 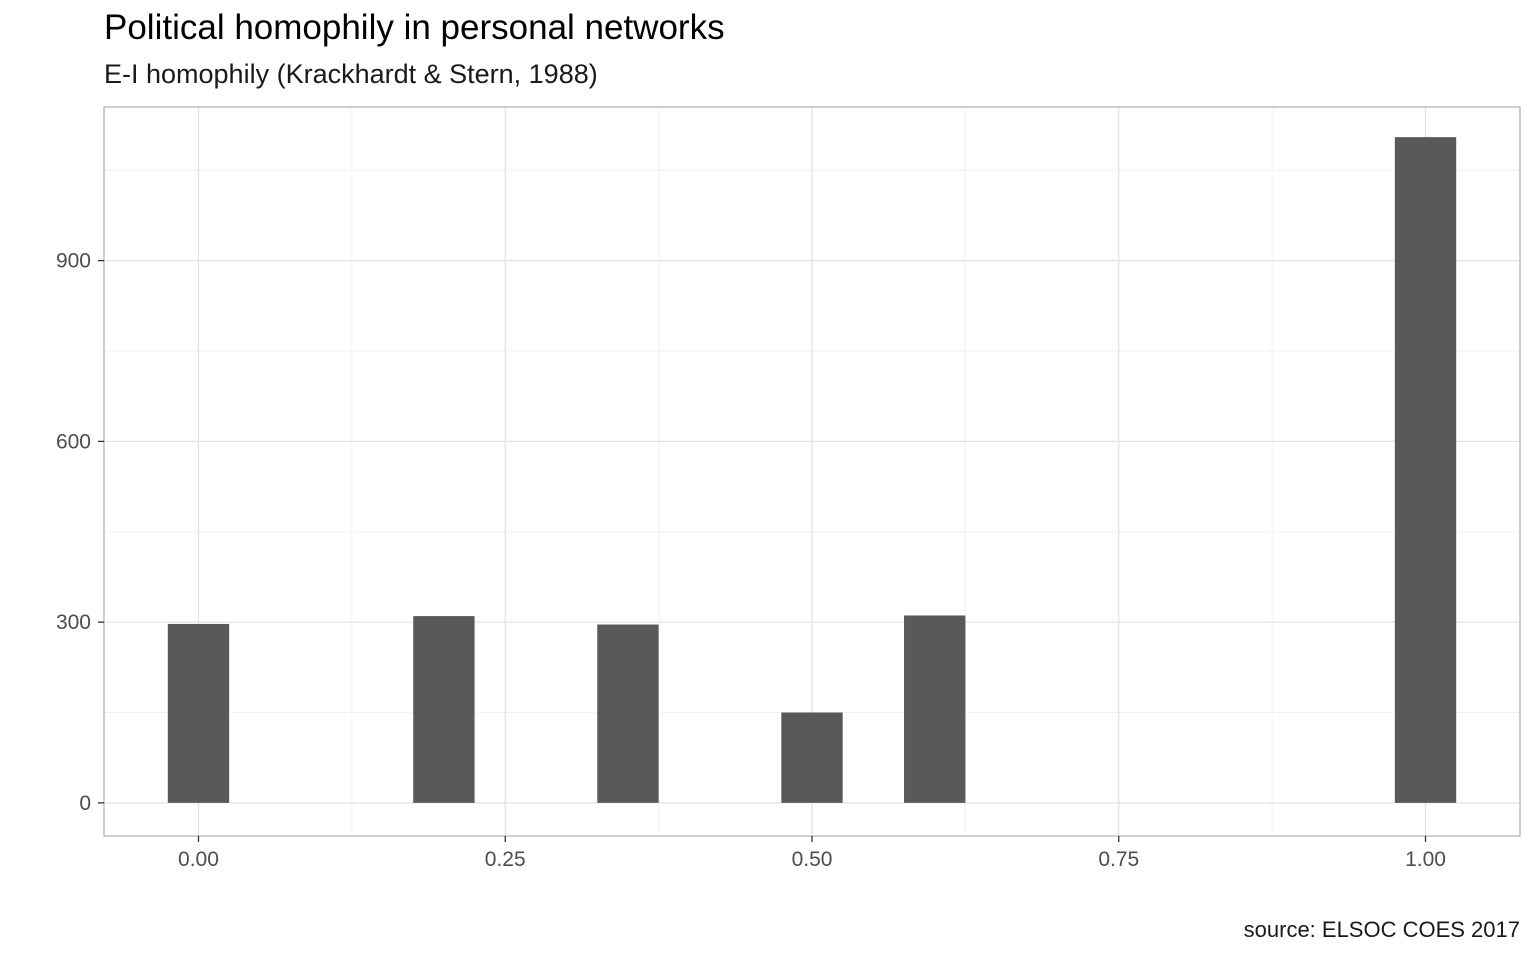 What do you see at coordinates (1381, 929) in the screenshot?
I see `chart-caption: source: ELSOC COES 2017` at bounding box center [1381, 929].